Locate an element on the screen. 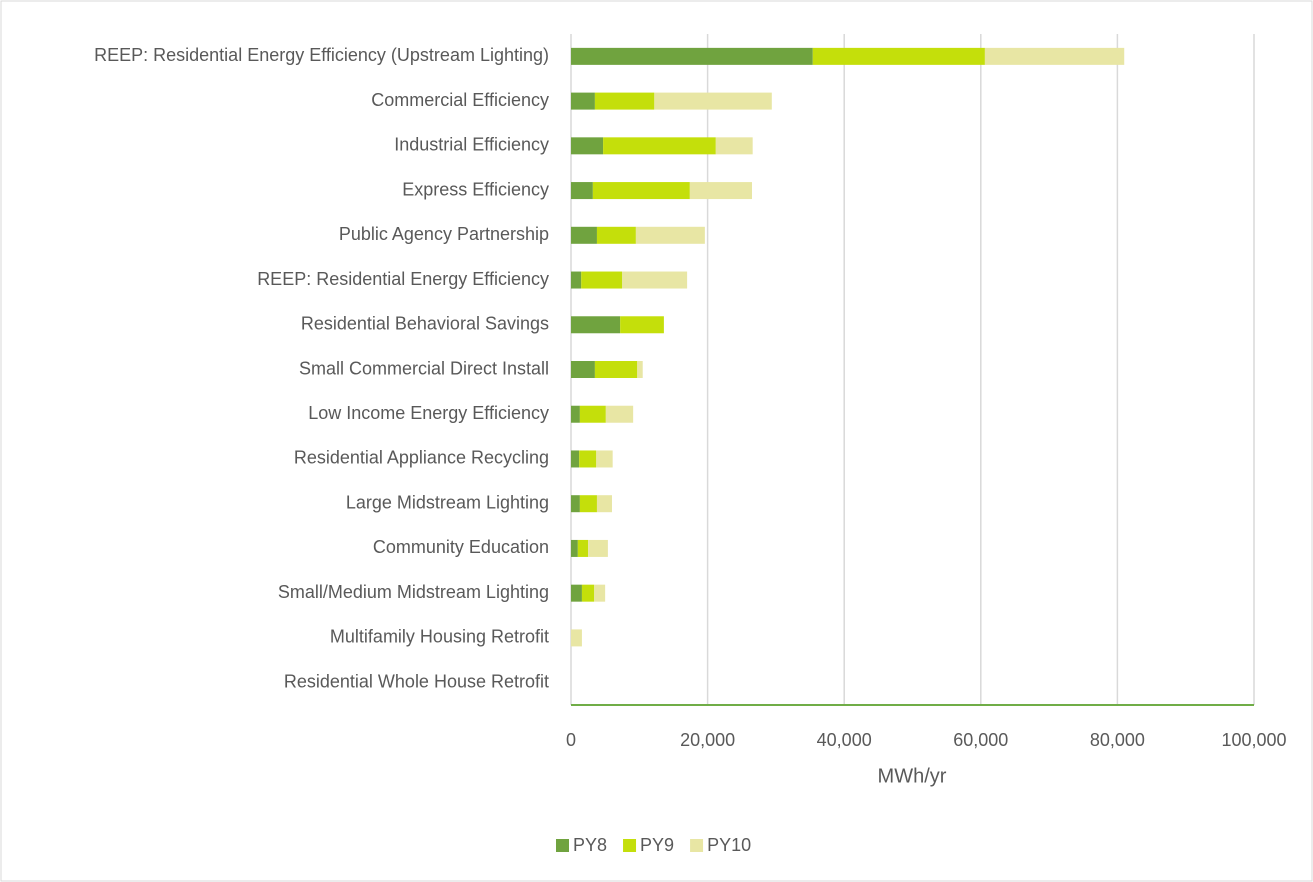 This screenshot has width=1313, height=882. y-tick-label: Public Agency Partnership is located at coordinates (444, 234).